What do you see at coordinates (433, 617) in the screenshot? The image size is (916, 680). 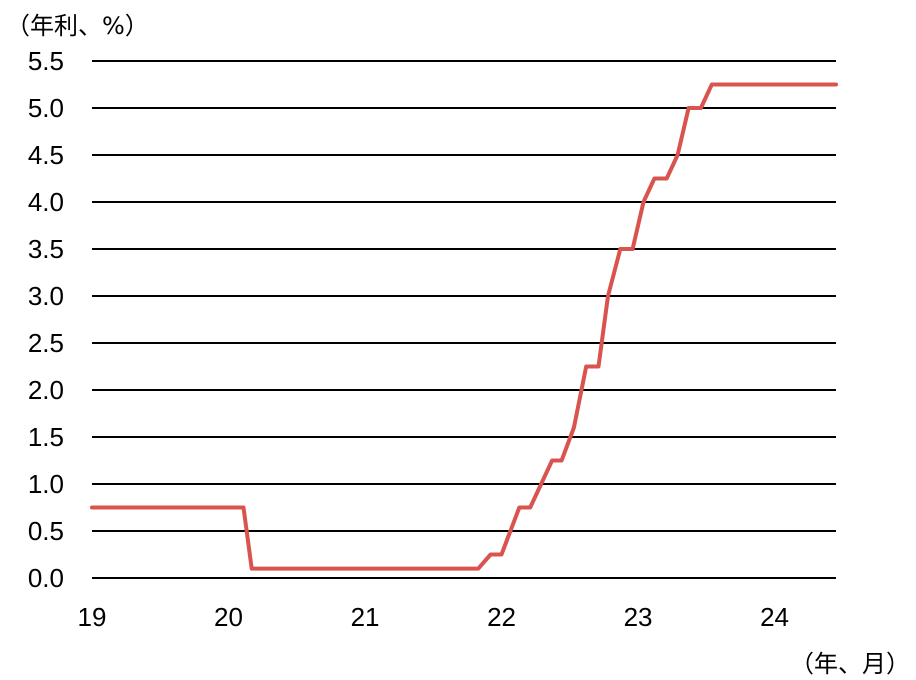 I see `x-axis-tick-labels: 19 20 21 22 23 24` at bounding box center [433, 617].